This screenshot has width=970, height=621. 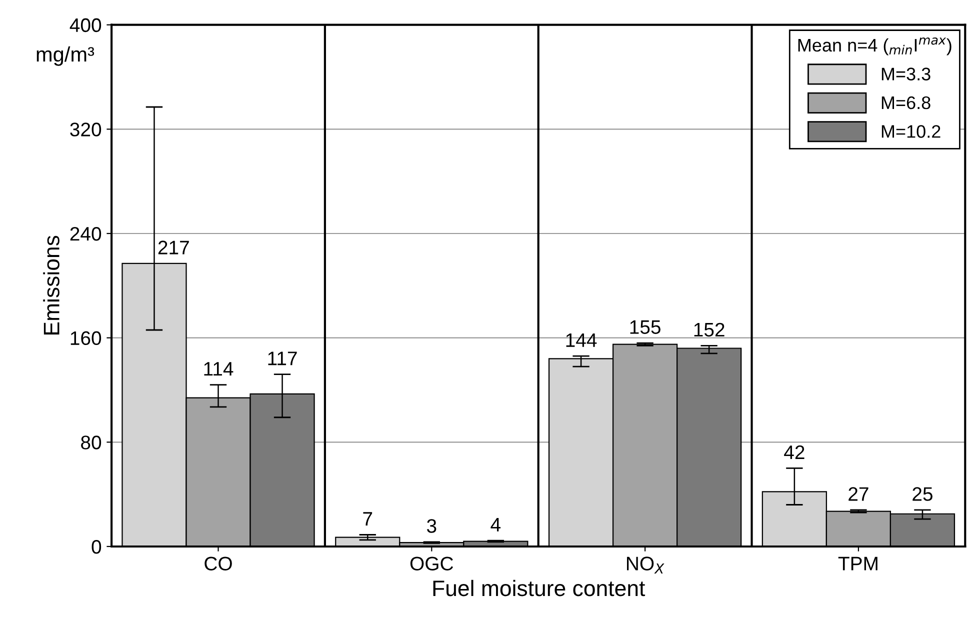 I want to click on legend-label: M=6.8, so click(x=906, y=103).